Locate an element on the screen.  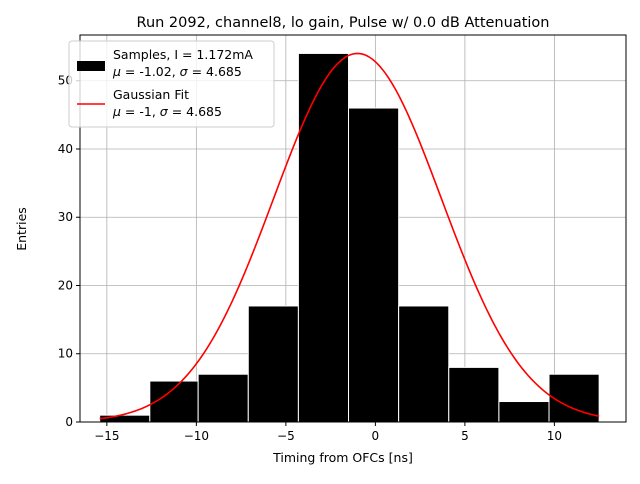
x-axis-label: Timing from OFCs [ns] is located at coordinates (342, 457).